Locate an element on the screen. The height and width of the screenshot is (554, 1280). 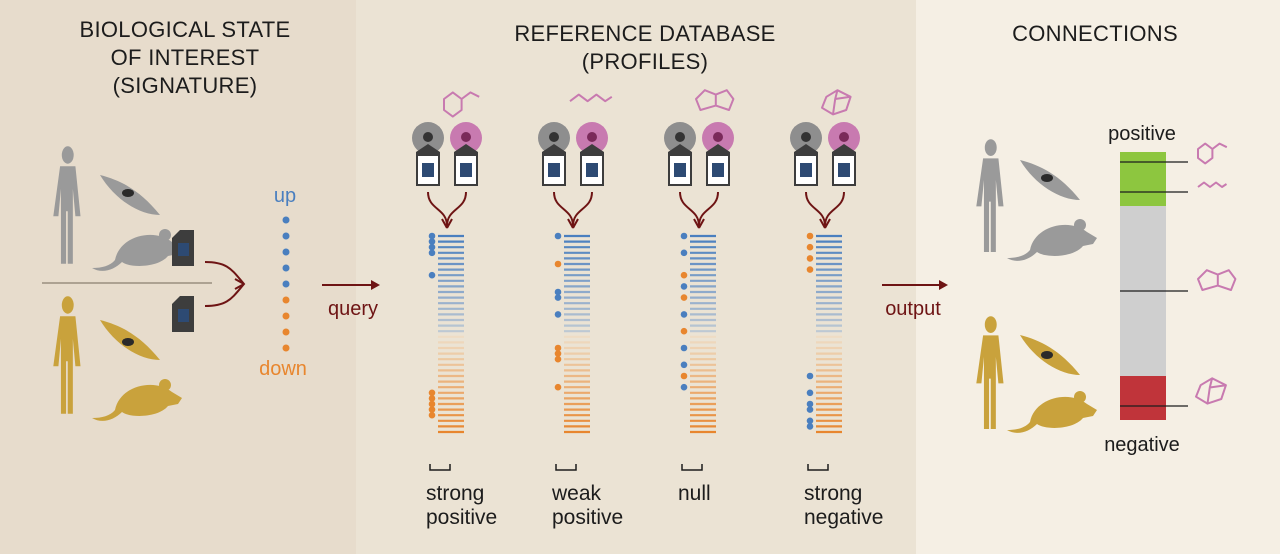
down-label: down is located at coordinates (283, 369).